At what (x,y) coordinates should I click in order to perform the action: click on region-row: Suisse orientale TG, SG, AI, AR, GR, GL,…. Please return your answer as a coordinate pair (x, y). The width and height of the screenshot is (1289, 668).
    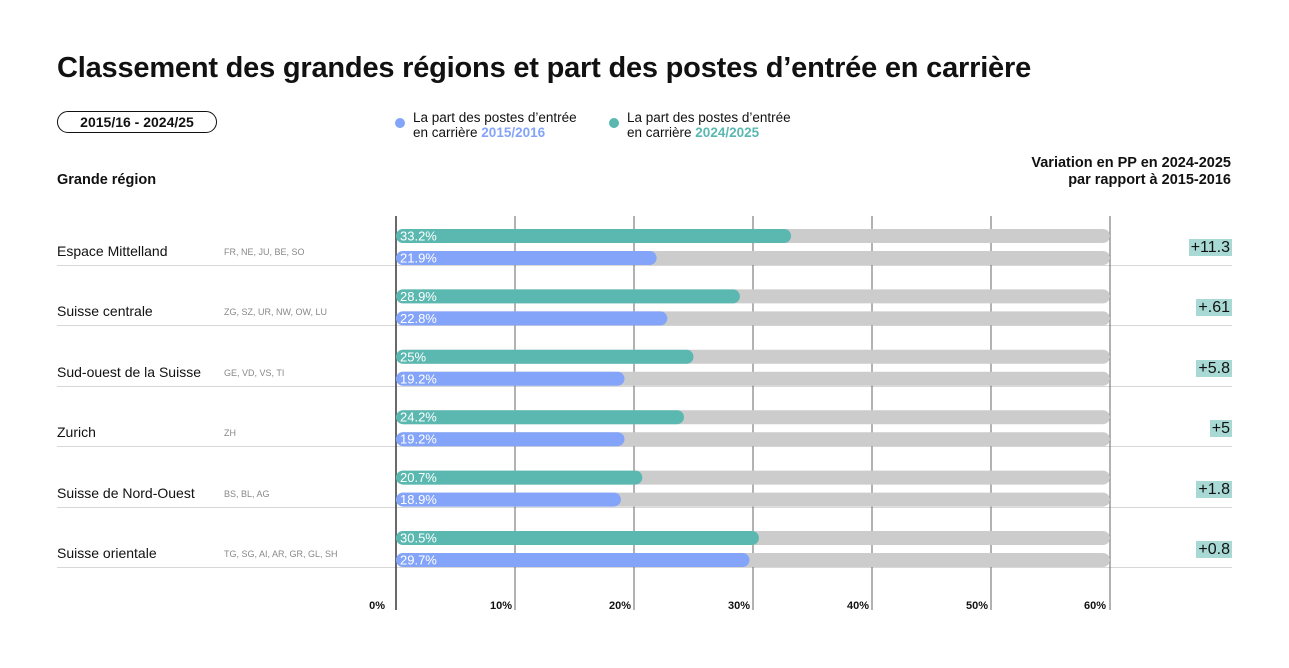
    Looking at the image, I should click on (644, 557).